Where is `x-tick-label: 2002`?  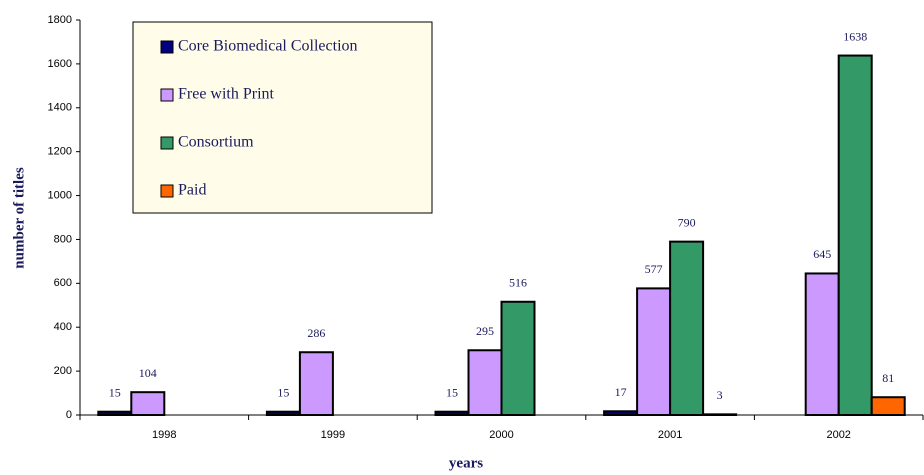
x-tick-label: 2002 is located at coordinates (838, 435).